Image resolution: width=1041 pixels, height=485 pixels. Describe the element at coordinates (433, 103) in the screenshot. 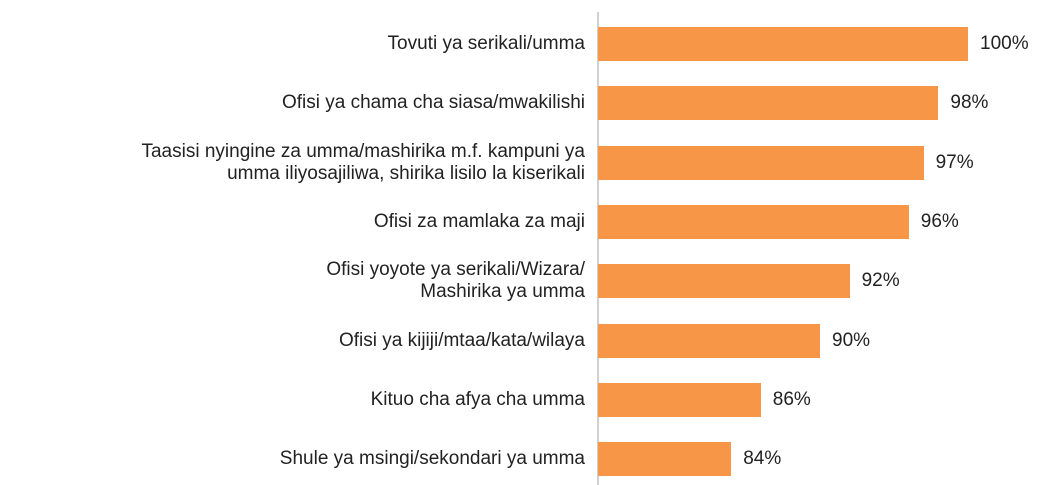

I see `category-label: Ofisi ya chama cha siasa/mwakilishi` at that location.